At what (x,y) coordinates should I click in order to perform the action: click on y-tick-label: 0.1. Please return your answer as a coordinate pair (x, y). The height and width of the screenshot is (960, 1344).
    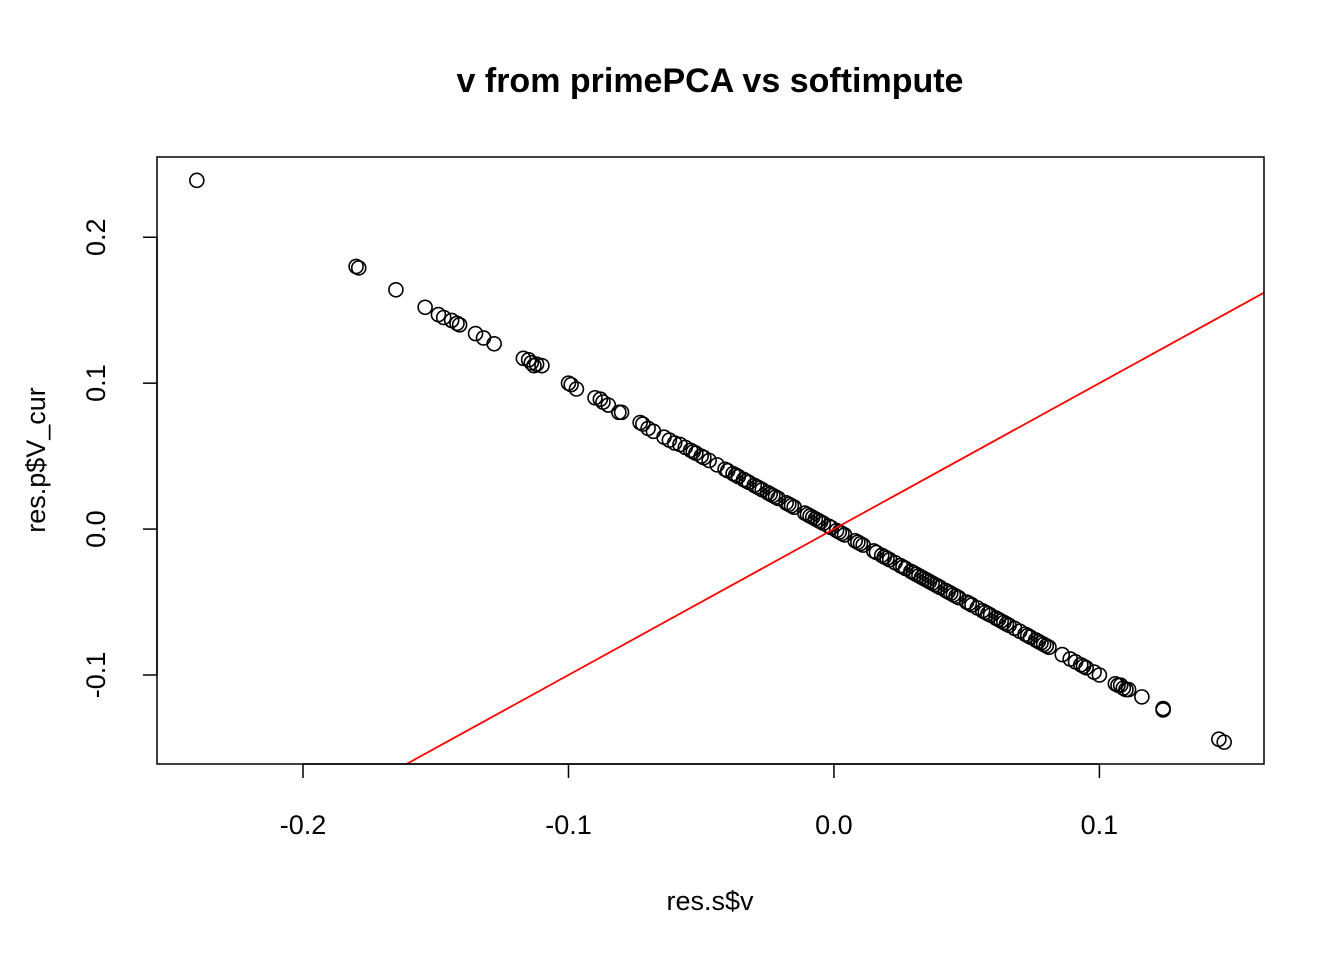
    Looking at the image, I should click on (96, 383).